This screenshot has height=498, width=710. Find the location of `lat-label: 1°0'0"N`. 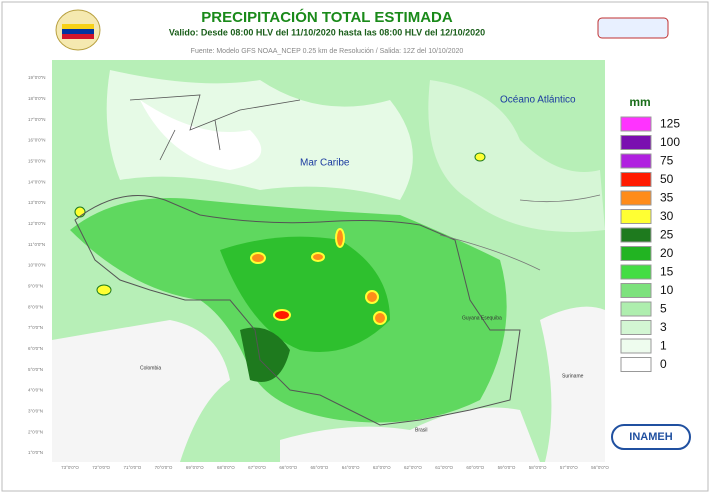

lat-label: 1°0'0"N is located at coordinates (35, 452).